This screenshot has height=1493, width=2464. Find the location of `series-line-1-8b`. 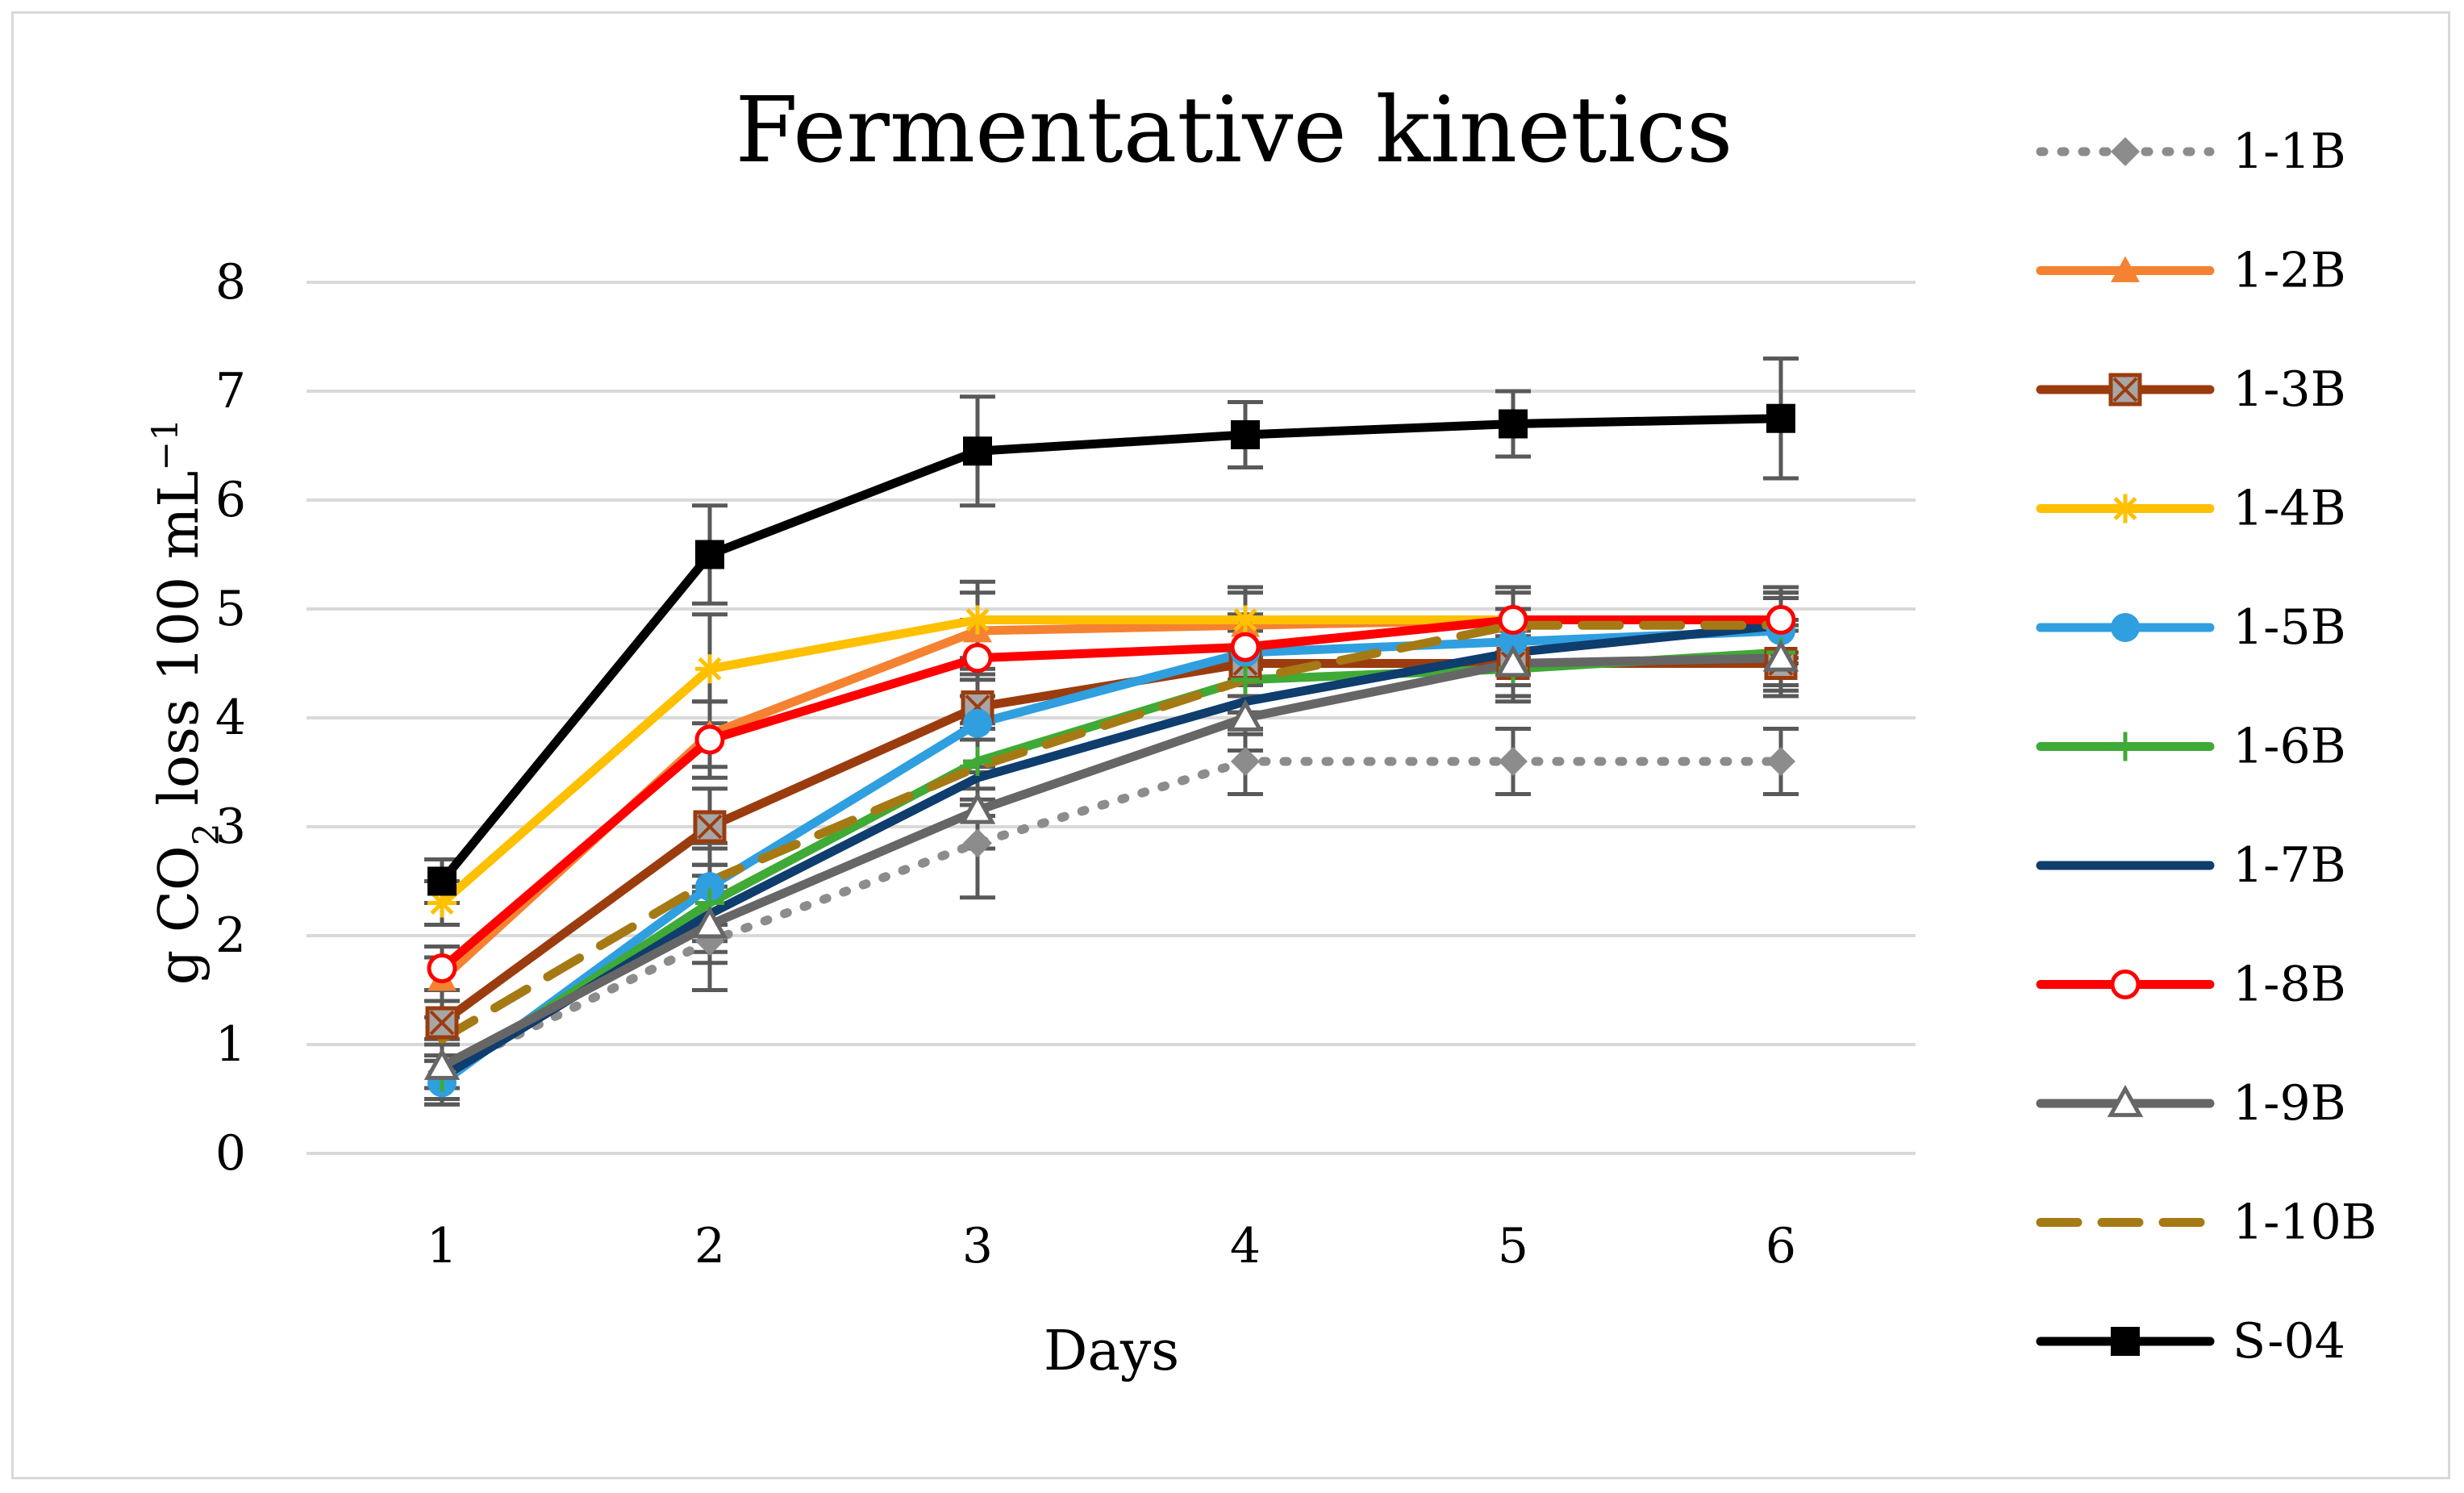

series-line-1-8b is located at coordinates (1111, 794).